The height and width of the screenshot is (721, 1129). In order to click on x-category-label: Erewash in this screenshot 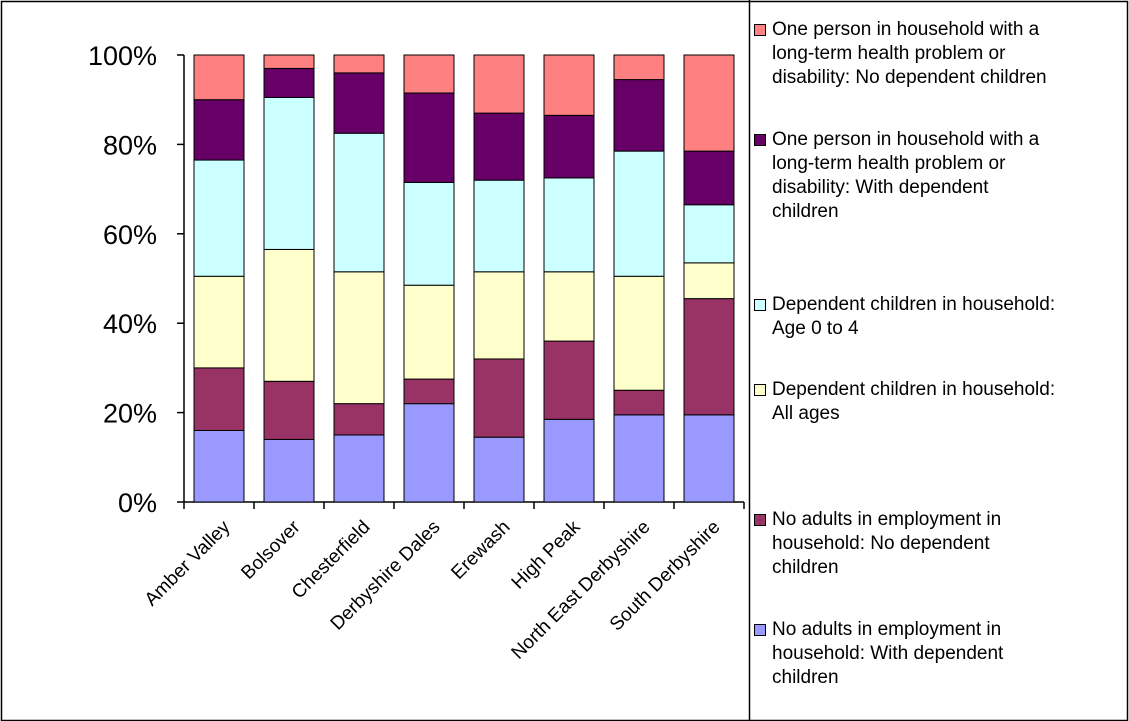, I will do `click(480, 550)`.